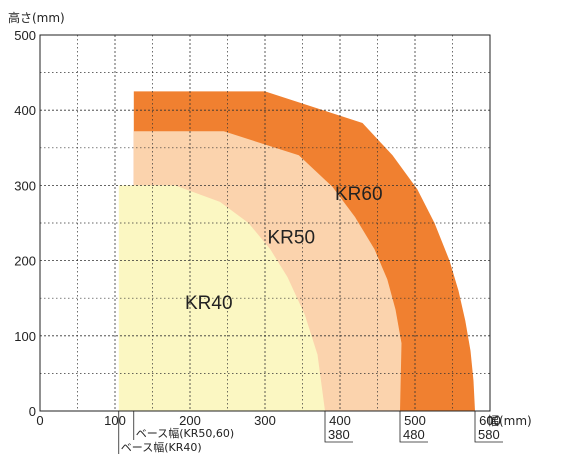  What do you see at coordinates (509, 420) in the screenshot?
I see `x-axis-title: 幅(mm)` at bounding box center [509, 420].